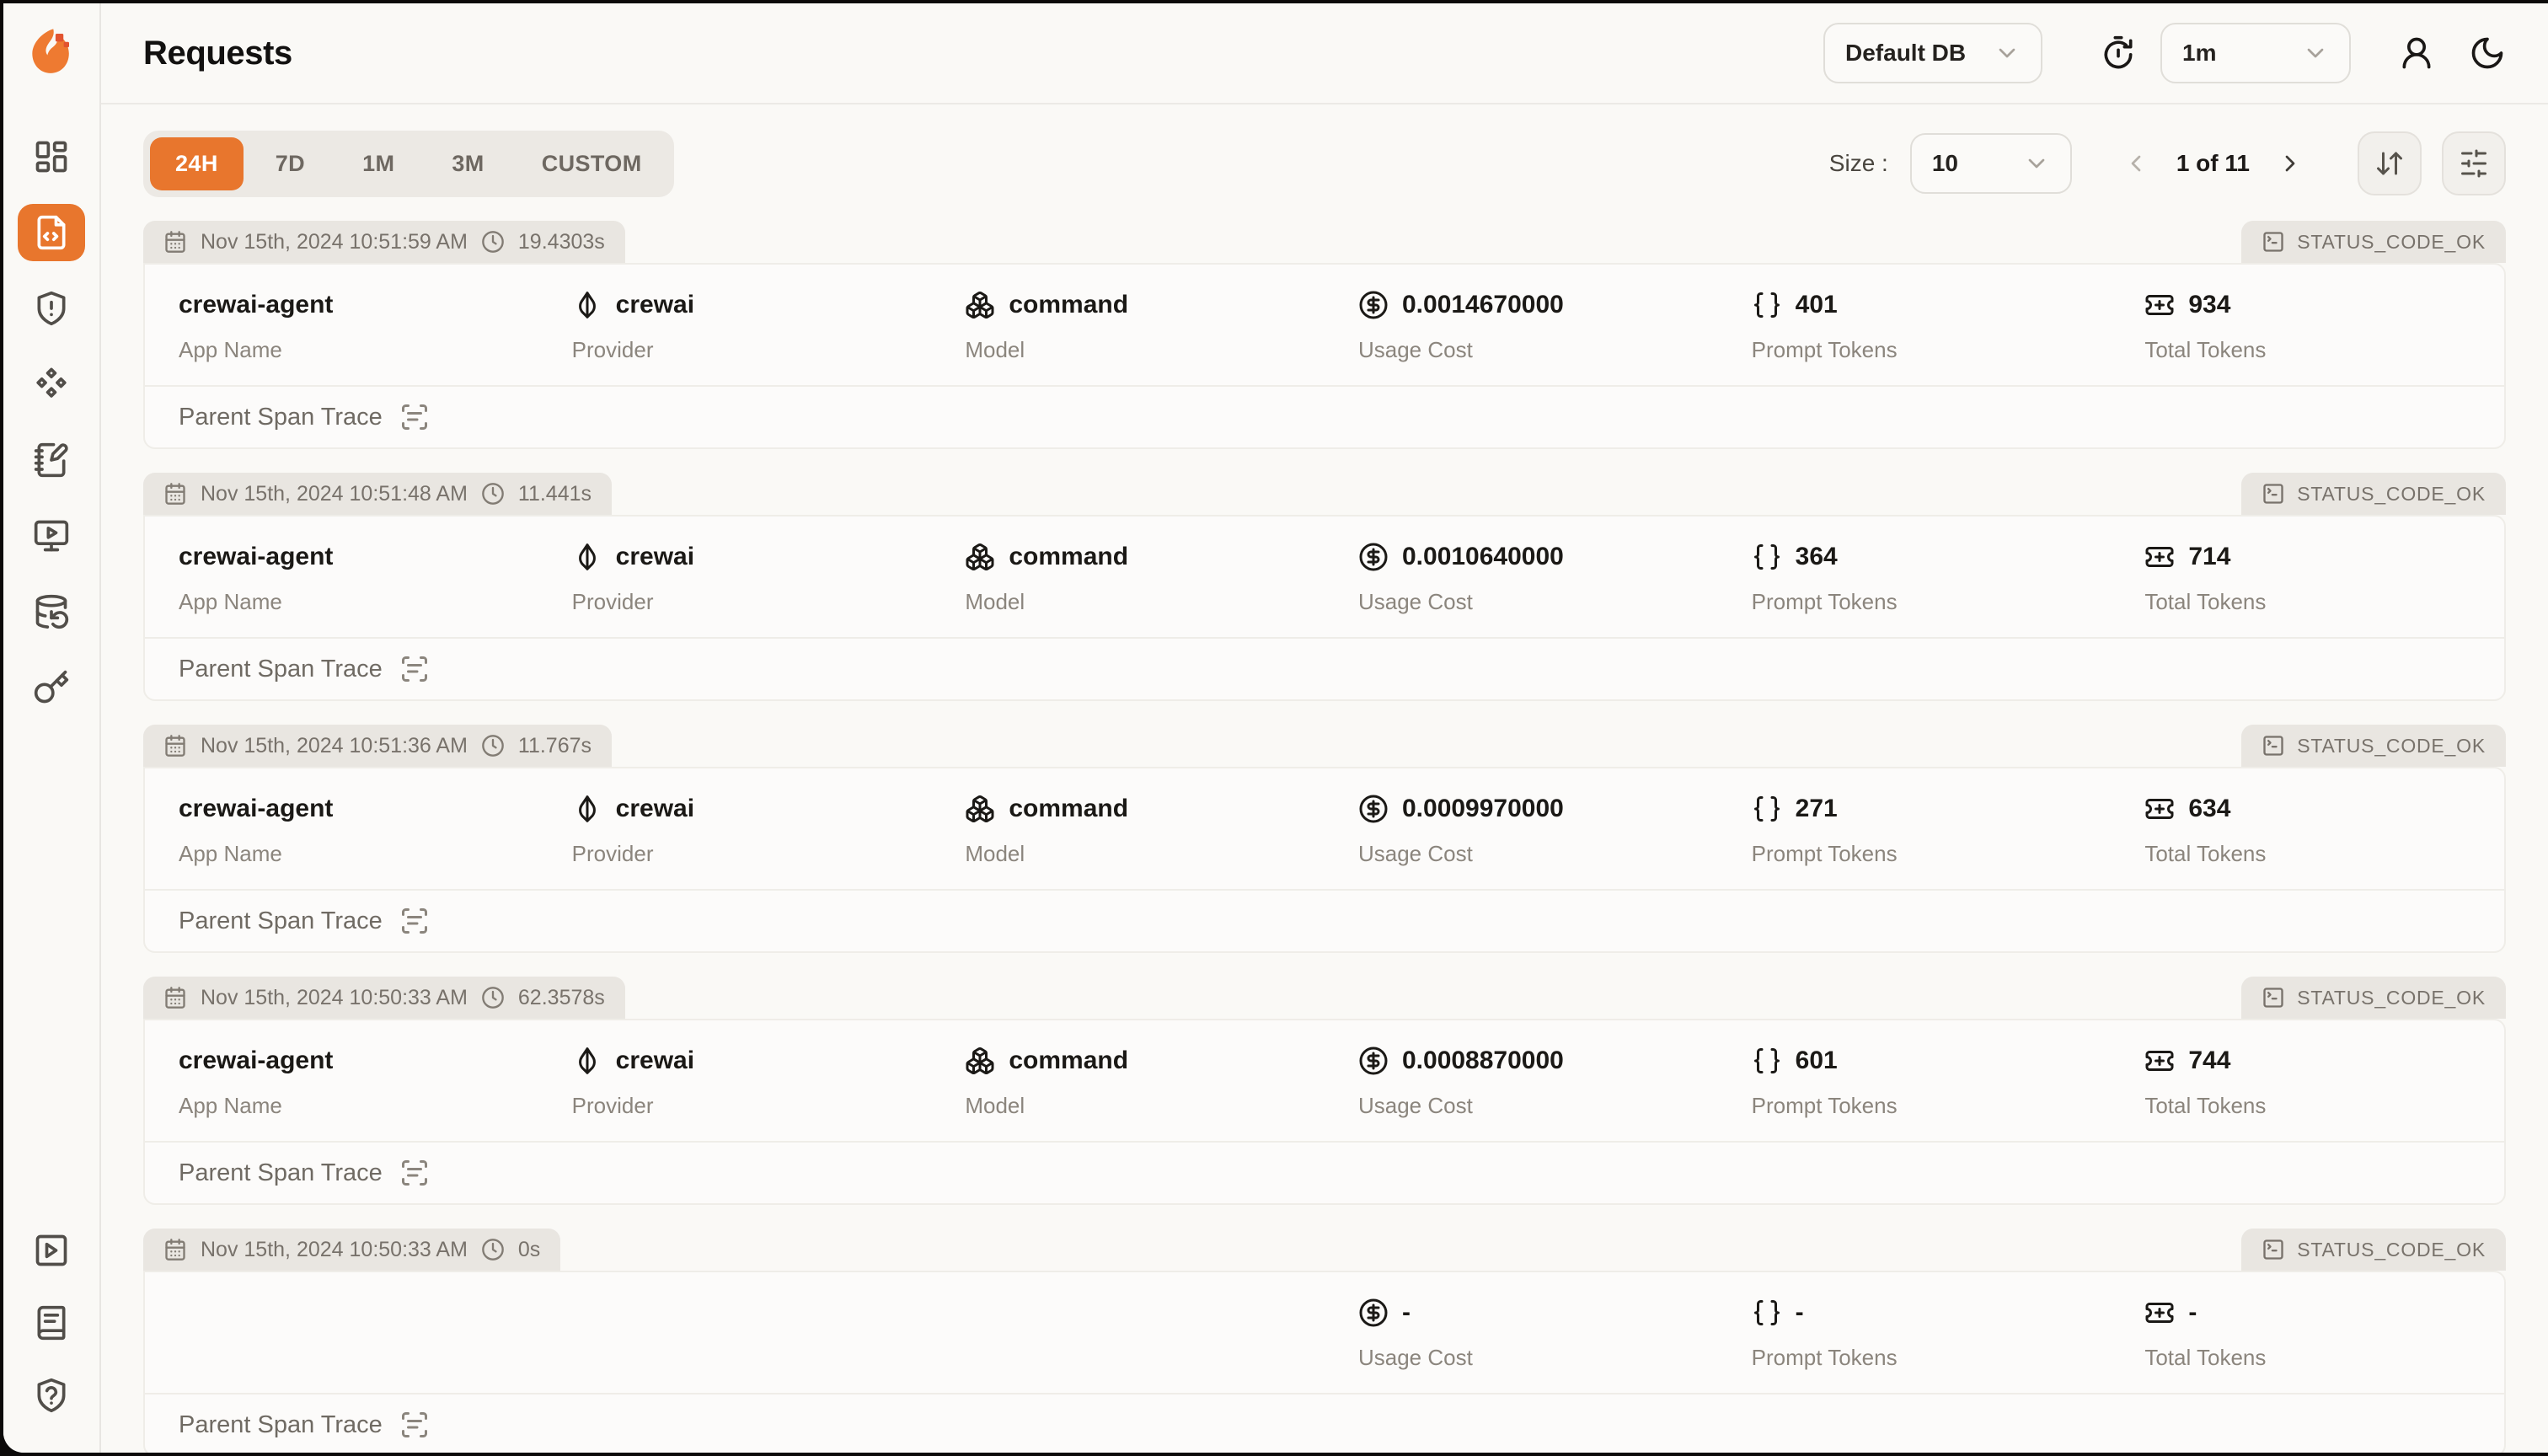  Describe the element at coordinates (51, 687) in the screenshot. I see `sidebar-item-api-keys` at that location.